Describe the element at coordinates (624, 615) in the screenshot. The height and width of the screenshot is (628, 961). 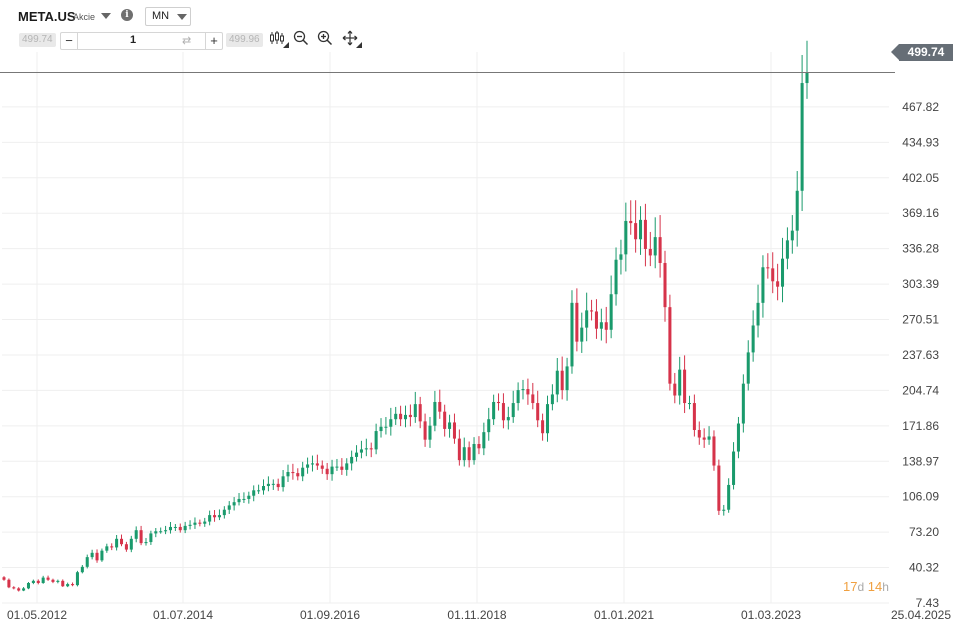
I see `x-tick-label: 01.01.2021` at that location.